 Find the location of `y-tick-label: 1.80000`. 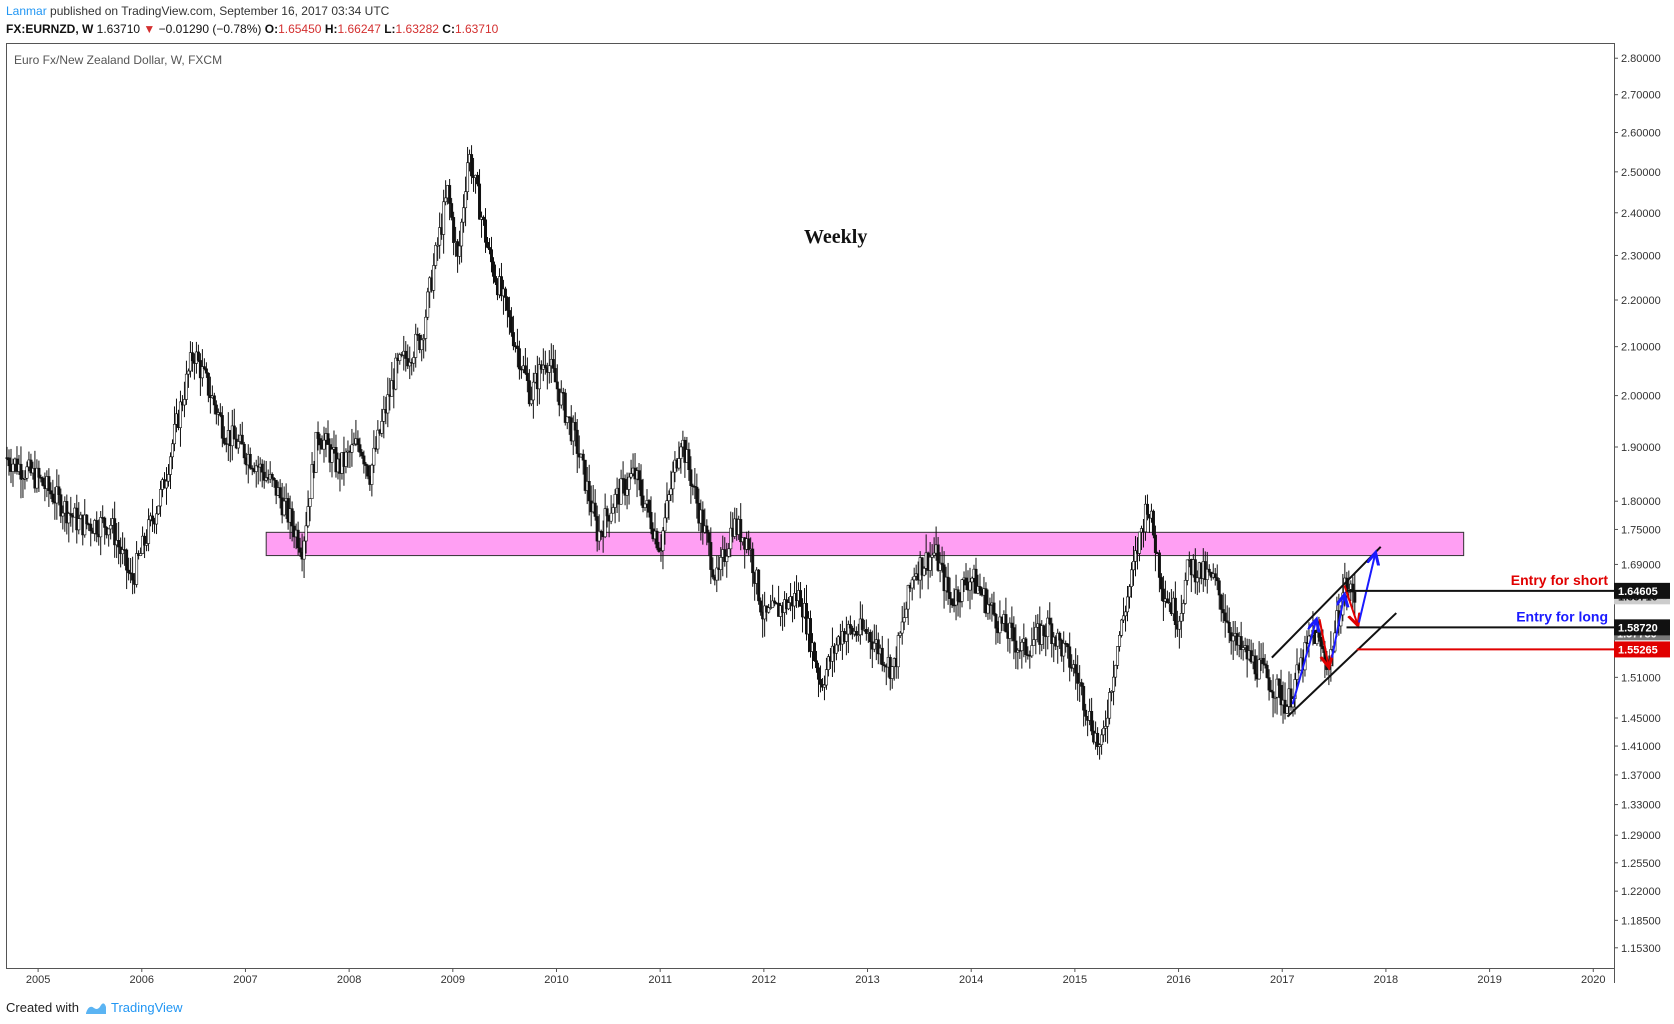

y-tick-label: 1.80000 is located at coordinates (1641, 502).